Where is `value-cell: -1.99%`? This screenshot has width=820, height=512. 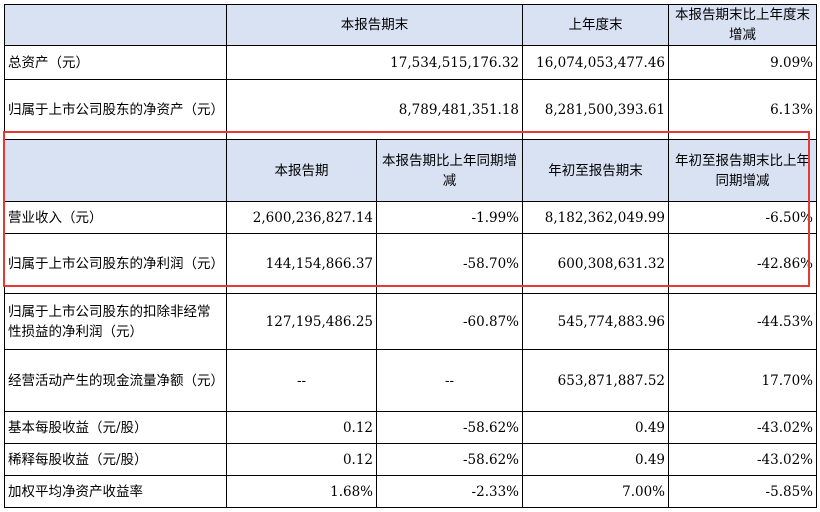 value-cell: -1.99% is located at coordinates (449, 217).